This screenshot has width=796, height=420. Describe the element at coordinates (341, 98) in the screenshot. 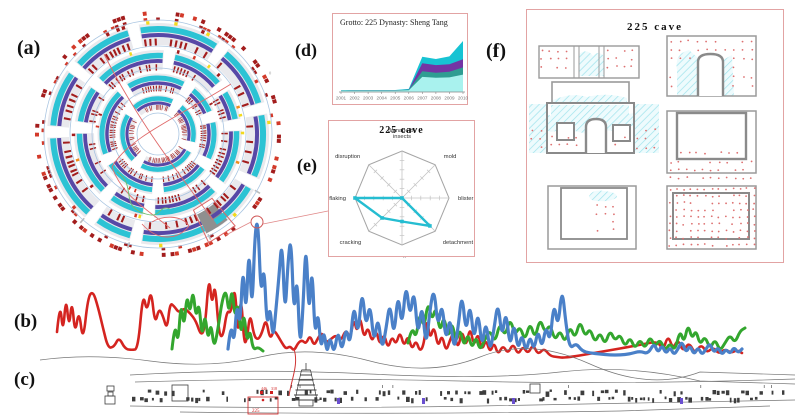

I see `year-tick-label: 2001` at that location.